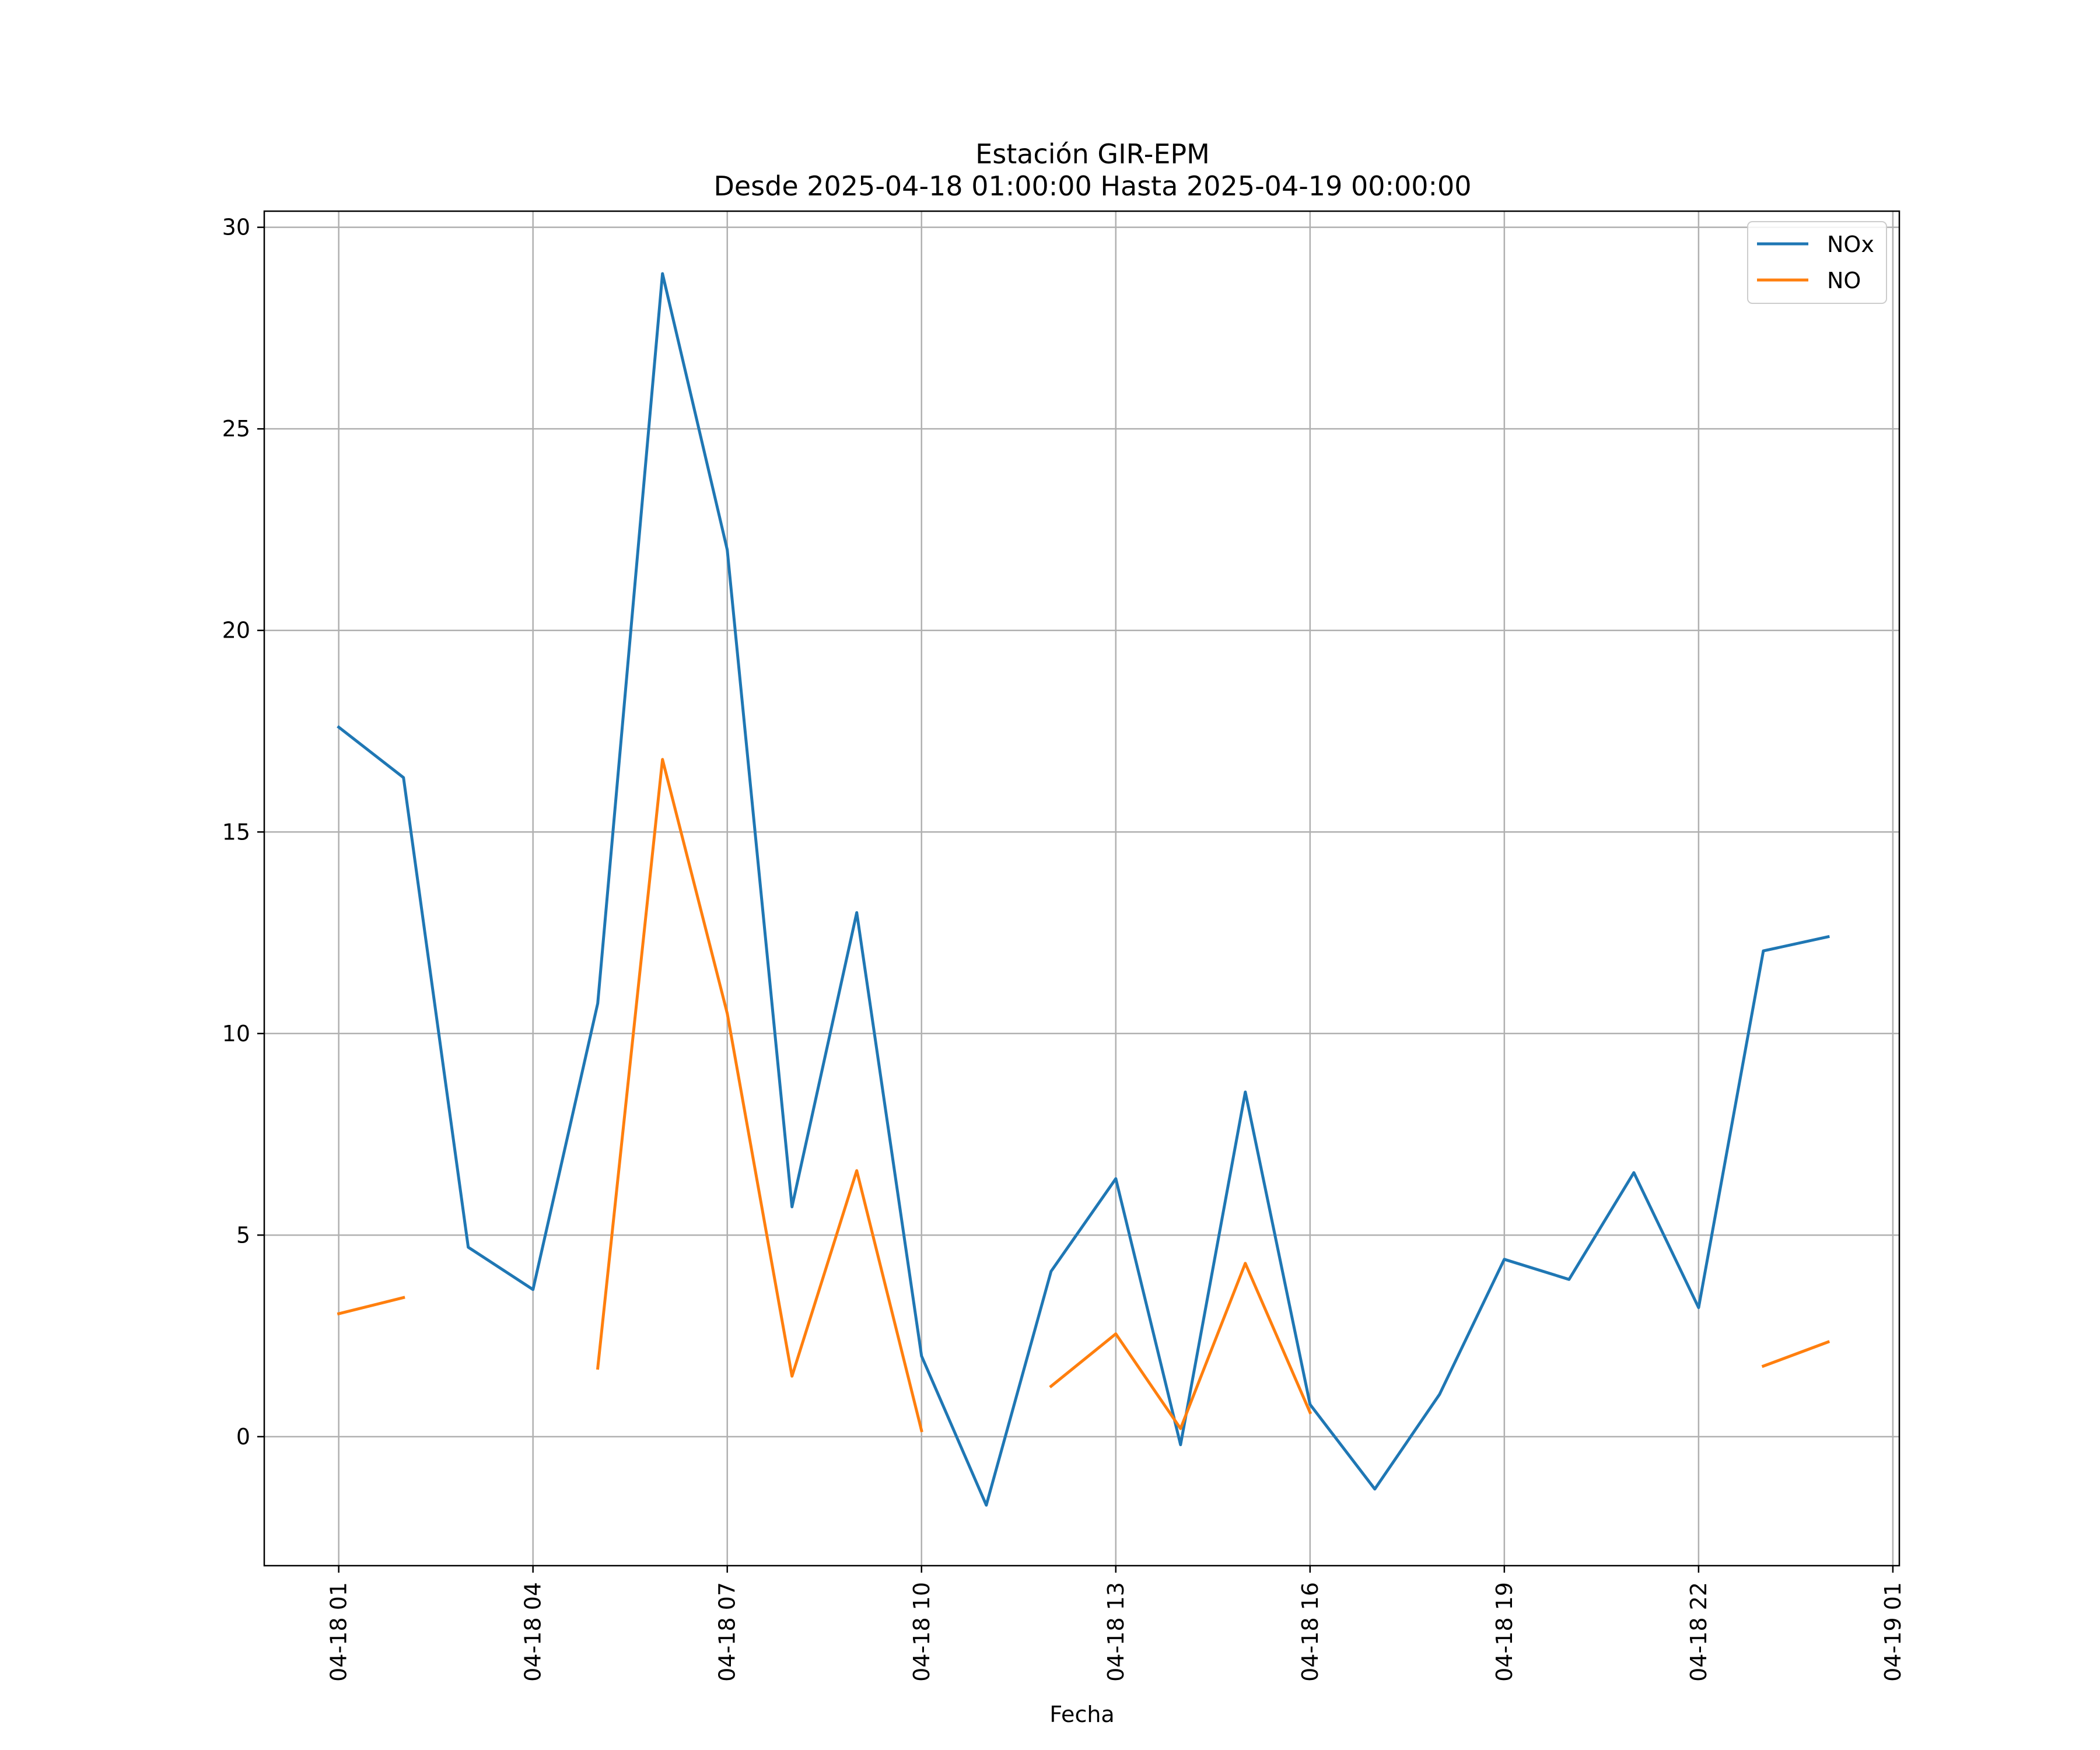 The width and height of the screenshot is (2100, 1750). Describe the element at coordinates (236, 228) in the screenshot. I see `y-tick-label: 30` at that location.